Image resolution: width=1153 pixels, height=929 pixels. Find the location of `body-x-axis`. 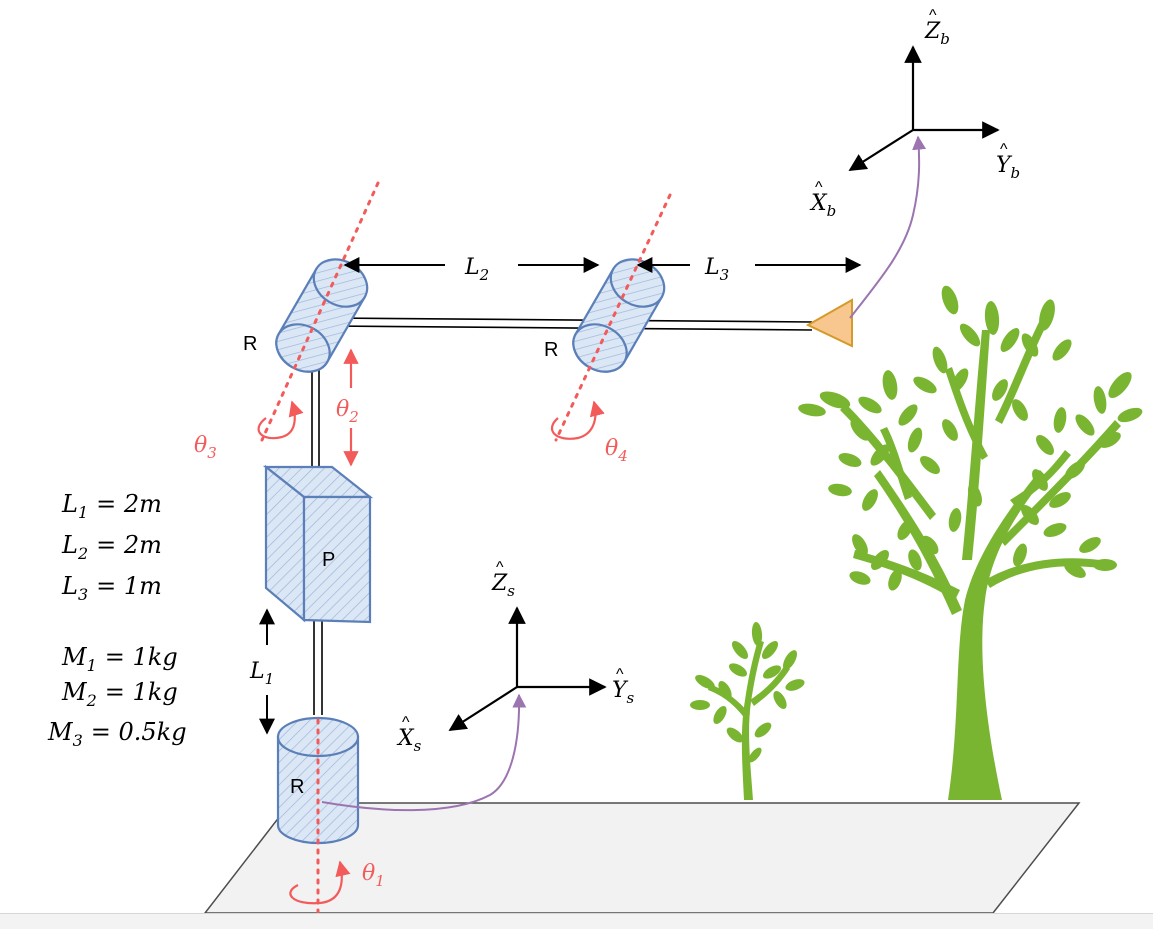

body-x-axis is located at coordinates (881, 150).